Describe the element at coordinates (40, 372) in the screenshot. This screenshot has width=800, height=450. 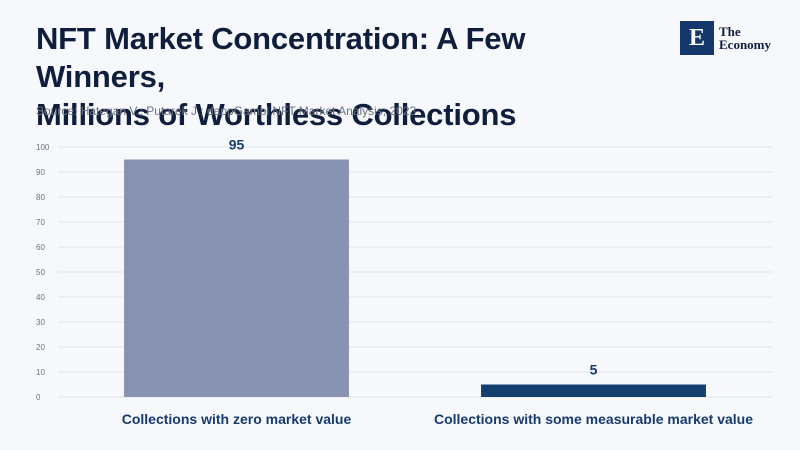
I see `y-tick-label: 10` at that location.